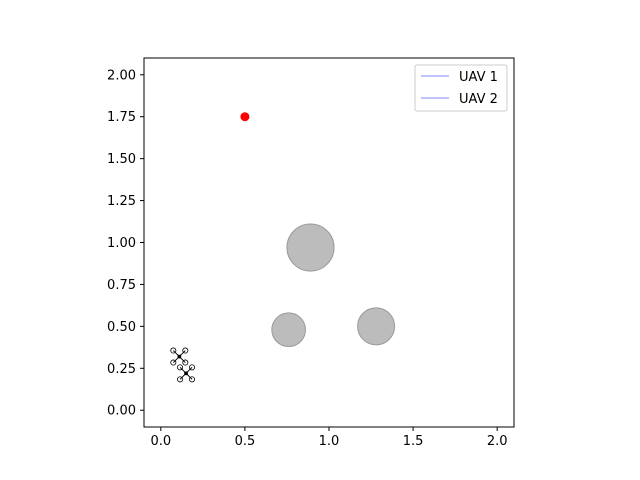 Image resolution: width=640 pixels, height=480 pixels. Describe the element at coordinates (329, 441) in the screenshot. I see `x-tick-label: 1.0` at that location.